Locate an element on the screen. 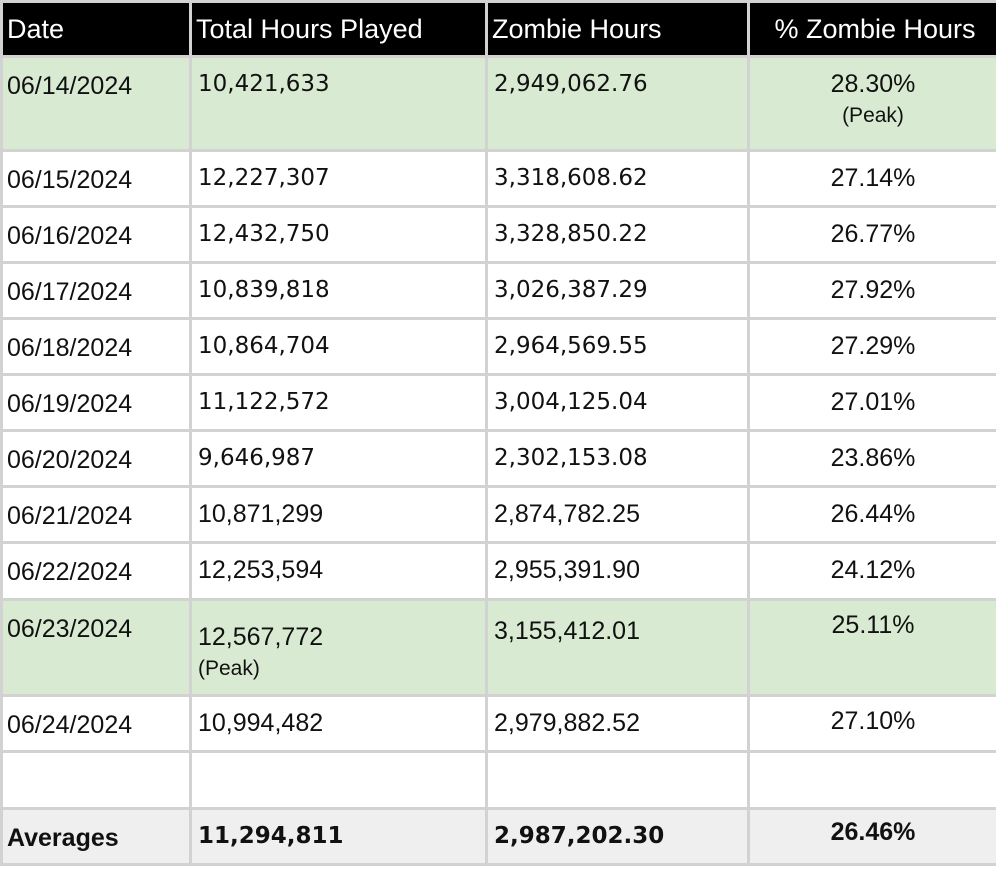 This screenshot has width=996, height=872. avg-zombie-hours-cell: 2,987,202.30 is located at coordinates (617, 836).